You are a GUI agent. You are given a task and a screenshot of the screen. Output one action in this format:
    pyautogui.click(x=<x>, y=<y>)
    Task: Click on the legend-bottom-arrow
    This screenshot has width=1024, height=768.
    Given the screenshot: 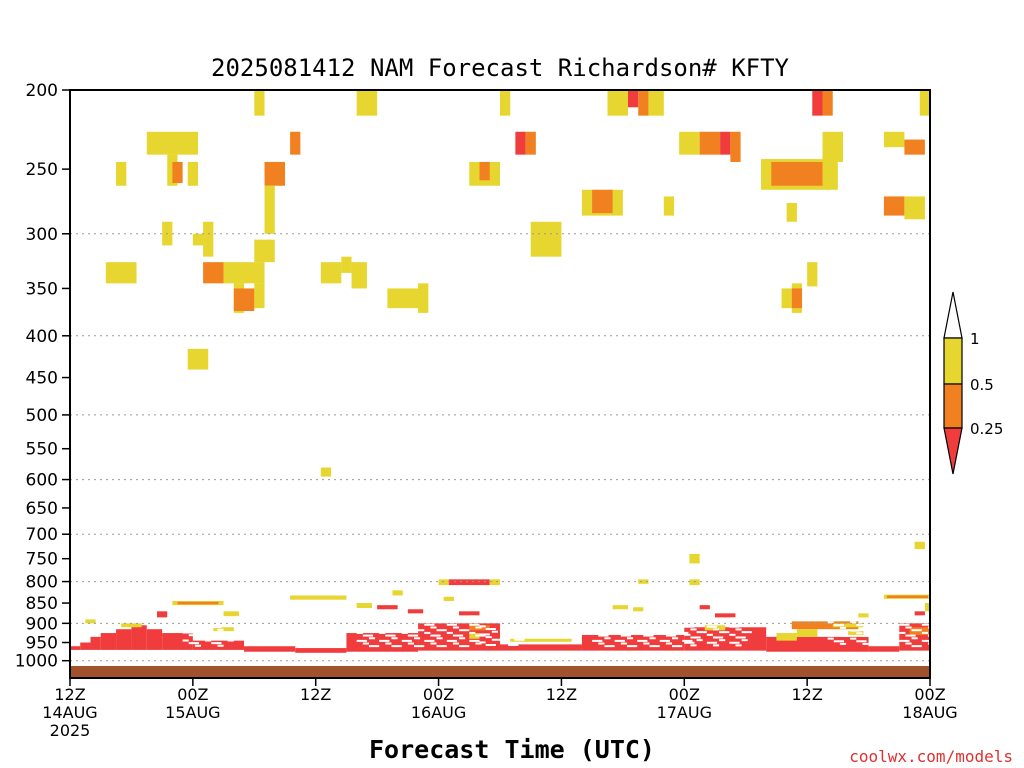 What is the action you would take?
    pyautogui.click(x=953, y=451)
    